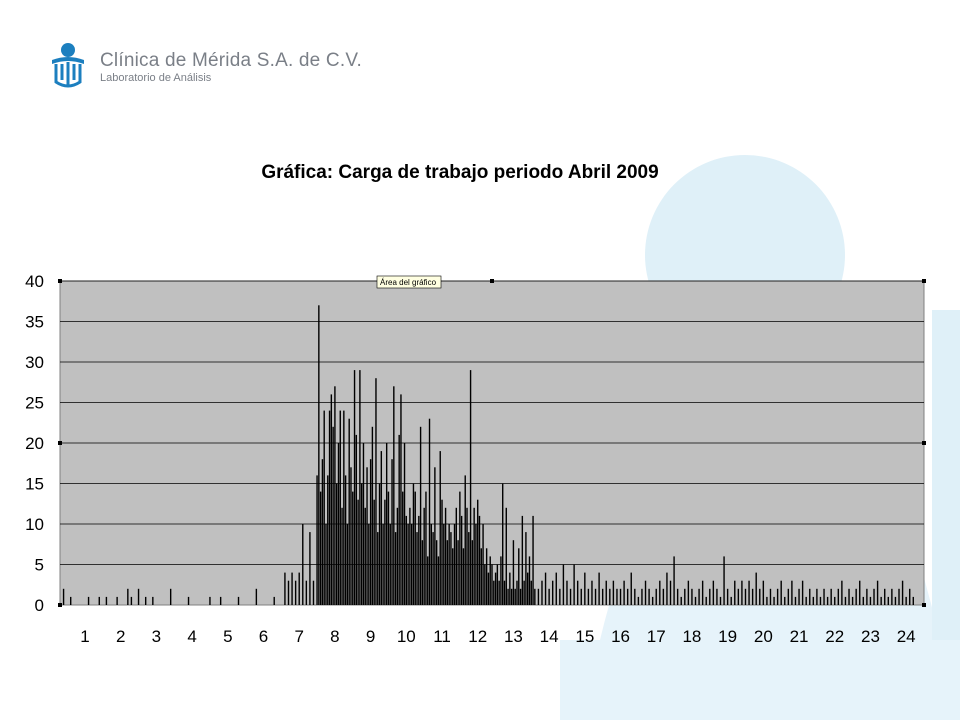 This screenshot has width=960, height=720. What do you see at coordinates (760, 680) in the screenshot?
I see `watermark-base` at bounding box center [760, 680].